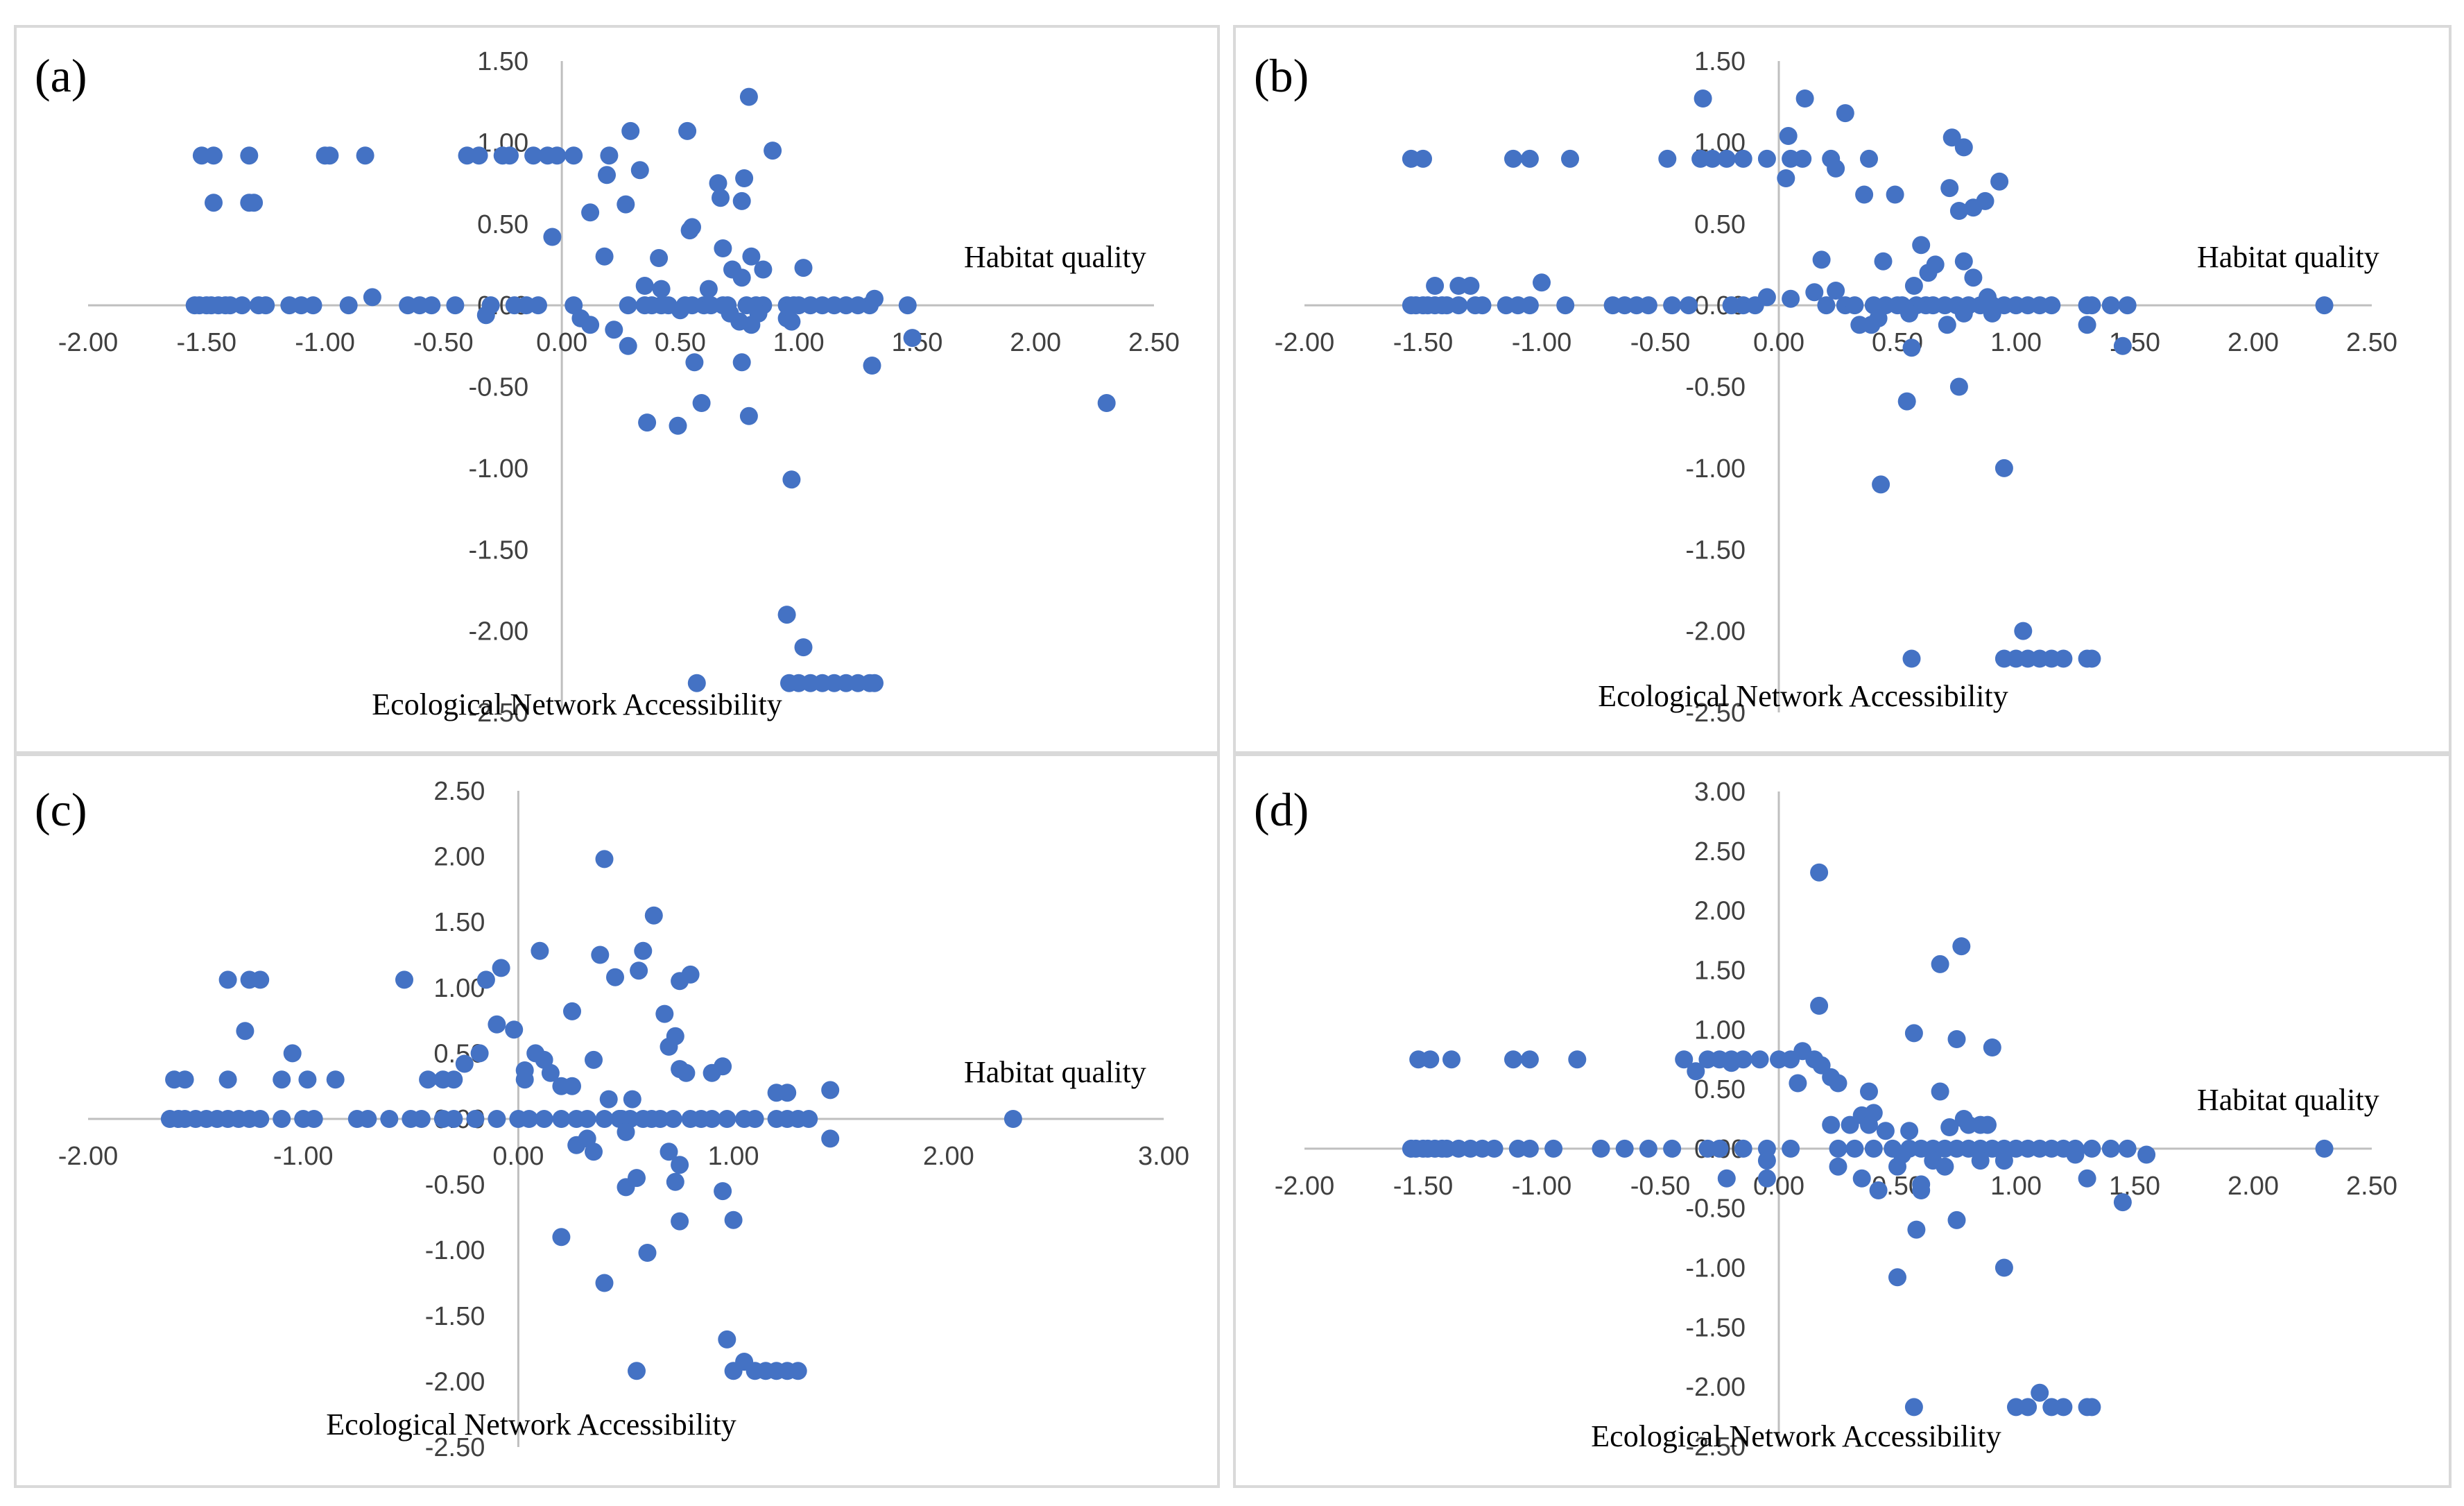  What do you see at coordinates (734, 1156) in the screenshot?
I see `x-tick-label: 1.00` at bounding box center [734, 1156].